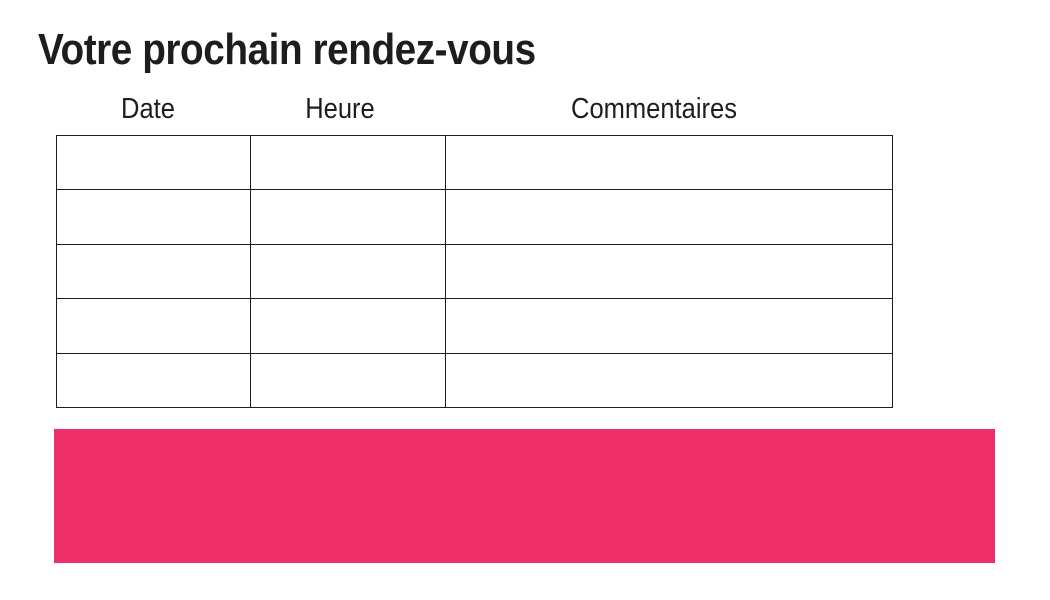 The height and width of the screenshot is (600, 1050). I want to click on column-header-commentaires: Commentaires, so click(654, 109).